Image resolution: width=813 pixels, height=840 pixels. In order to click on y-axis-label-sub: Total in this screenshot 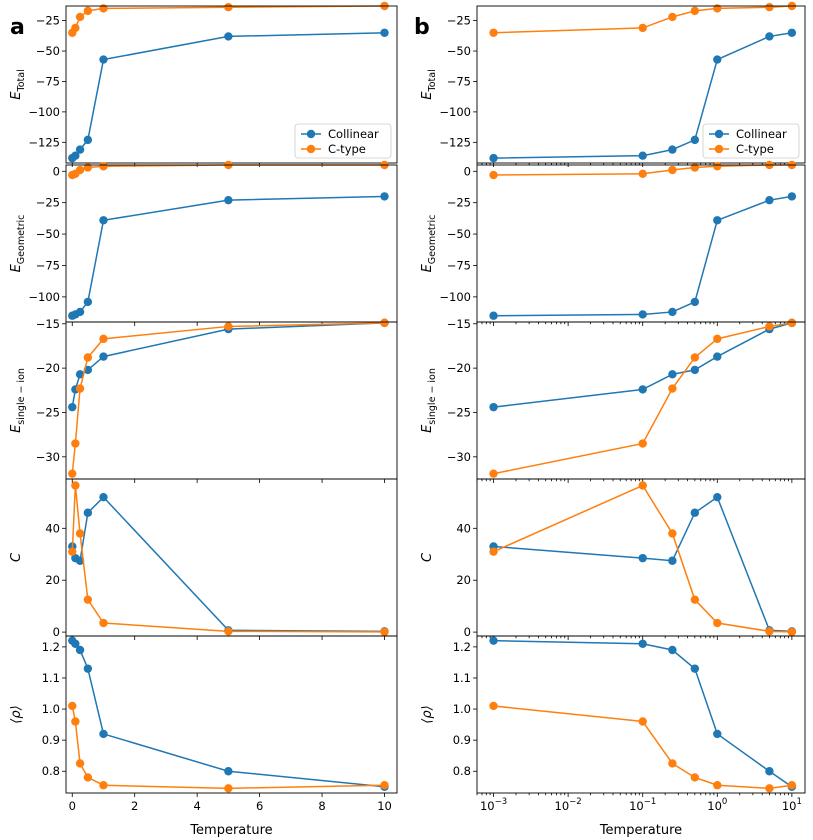, I will do `click(21, 80)`.